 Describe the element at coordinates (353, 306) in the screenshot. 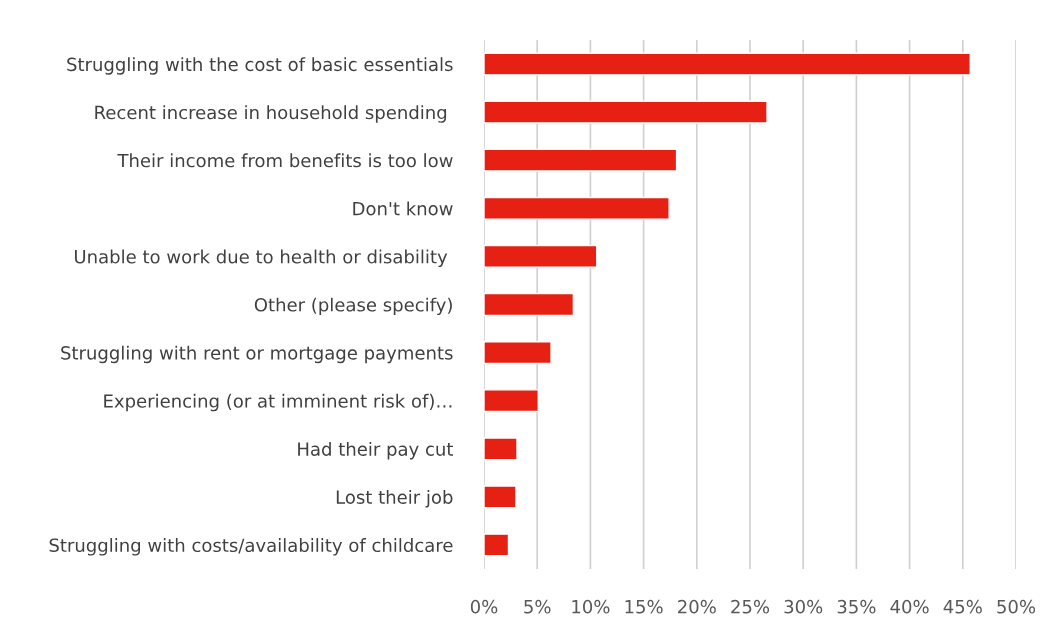

I see `y-tick-label: Other (please specify)` at that location.